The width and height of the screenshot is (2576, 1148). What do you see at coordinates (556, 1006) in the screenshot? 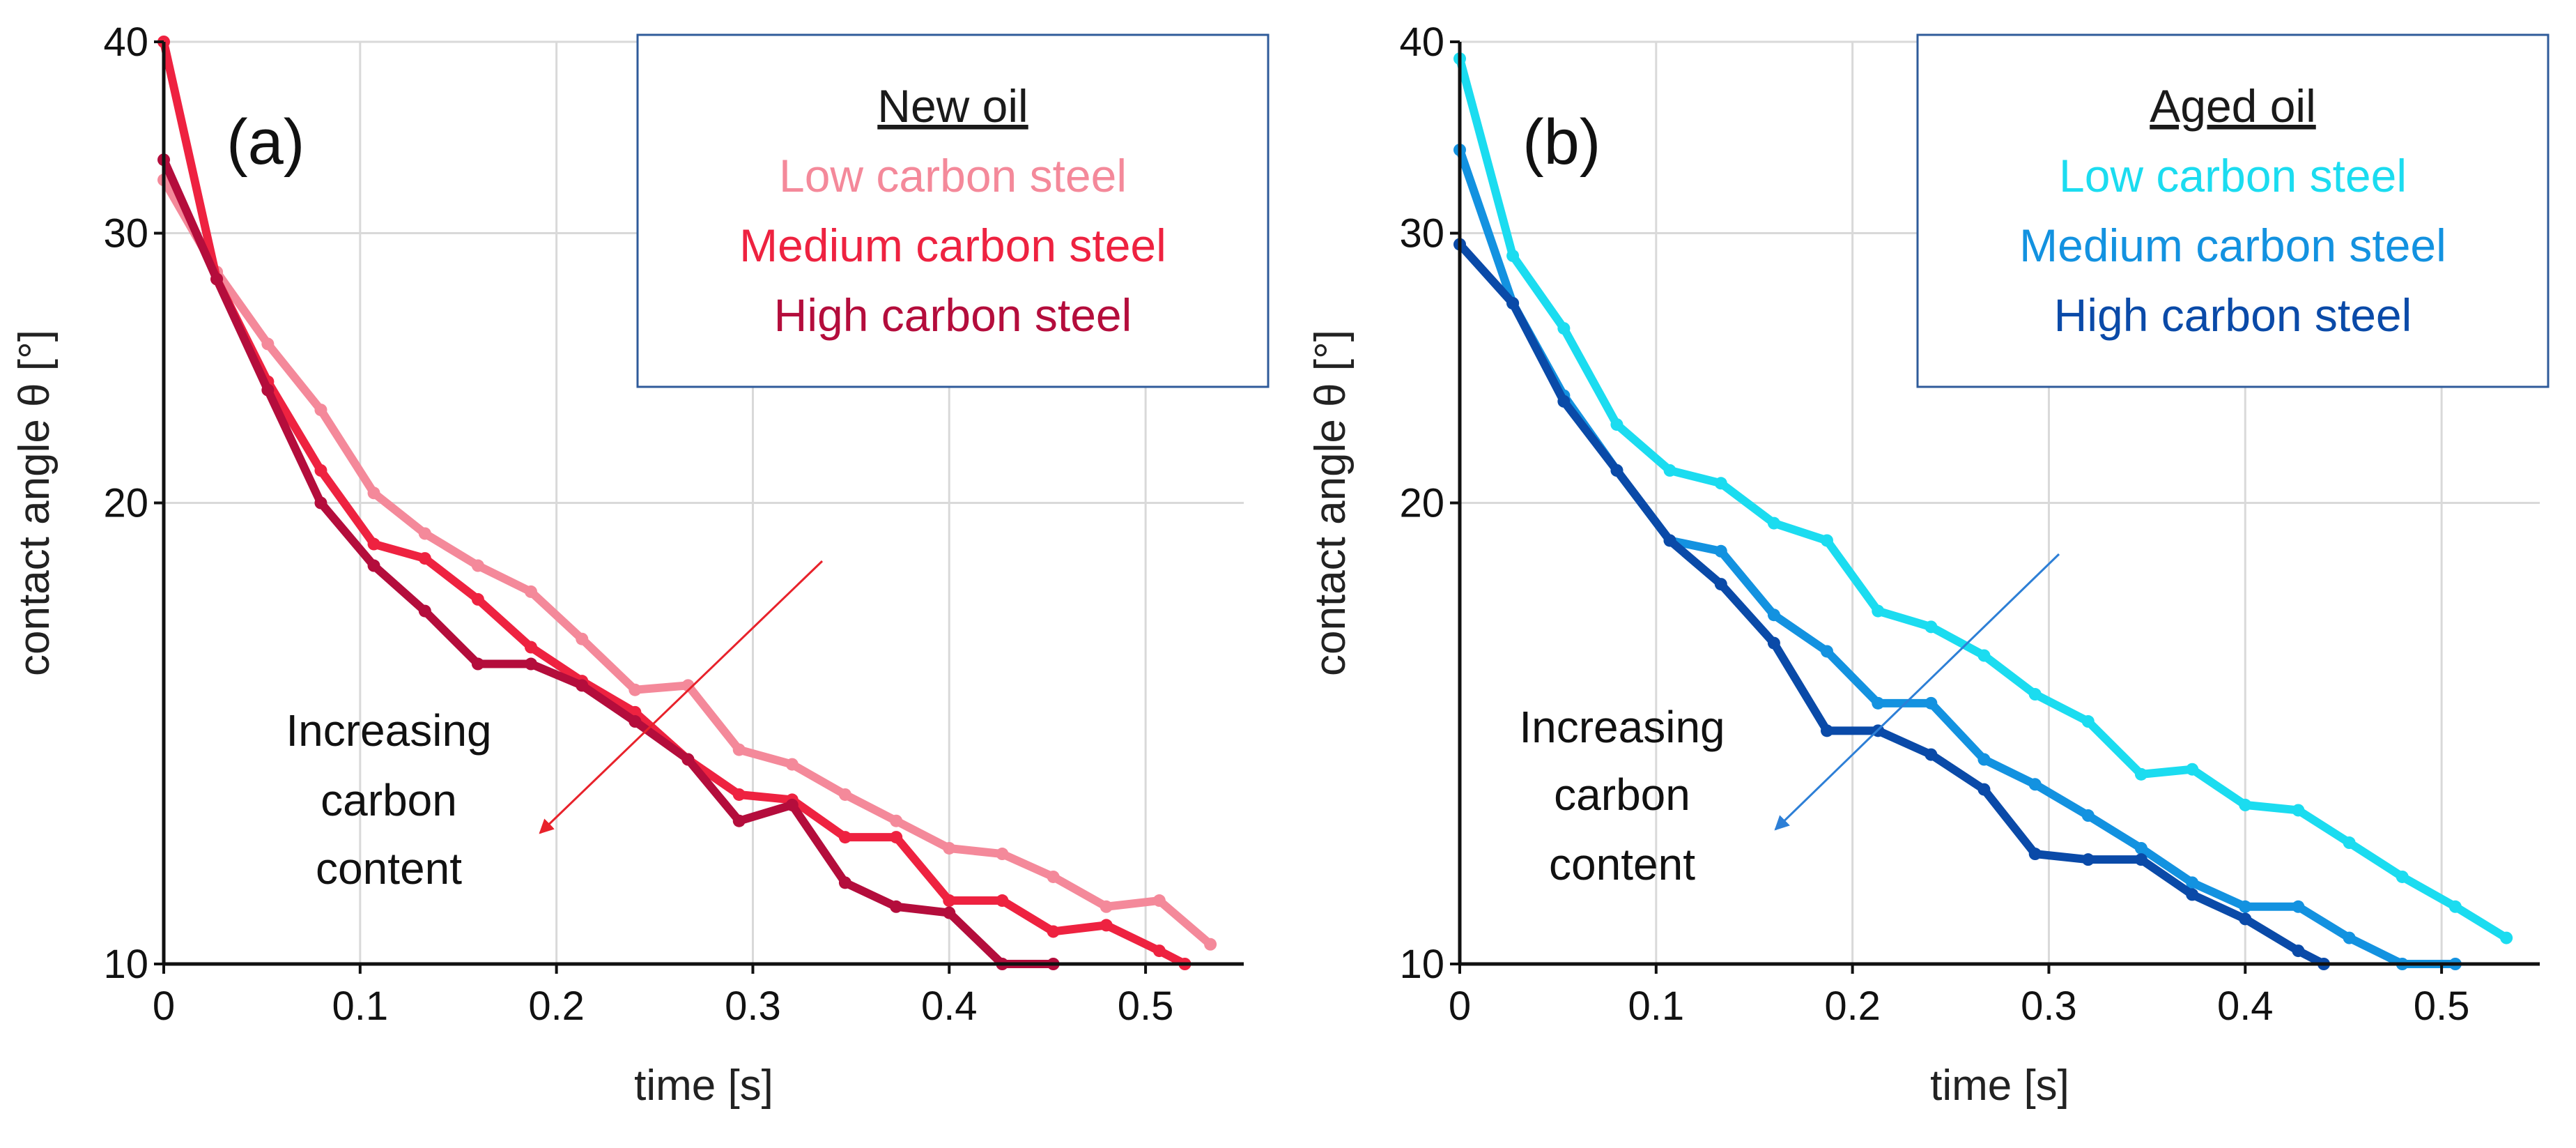
I see `x-tick-label: 0.2` at bounding box center [556, 1006].